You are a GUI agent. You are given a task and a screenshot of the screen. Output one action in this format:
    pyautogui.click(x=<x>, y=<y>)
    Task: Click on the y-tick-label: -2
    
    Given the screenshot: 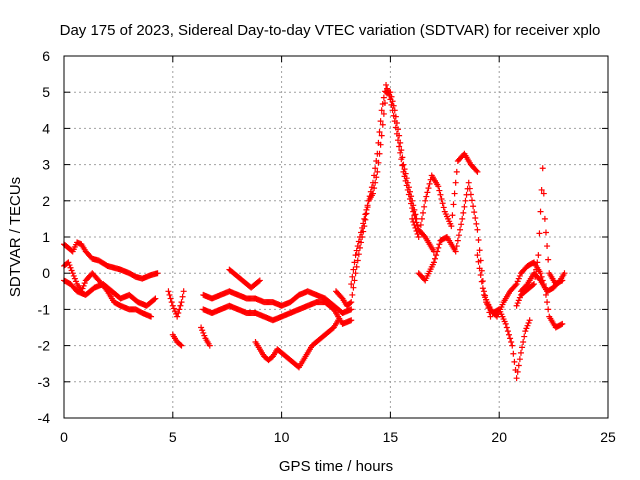 What is the action you would take?
    pyautogui.click(x=44, y=346)
    